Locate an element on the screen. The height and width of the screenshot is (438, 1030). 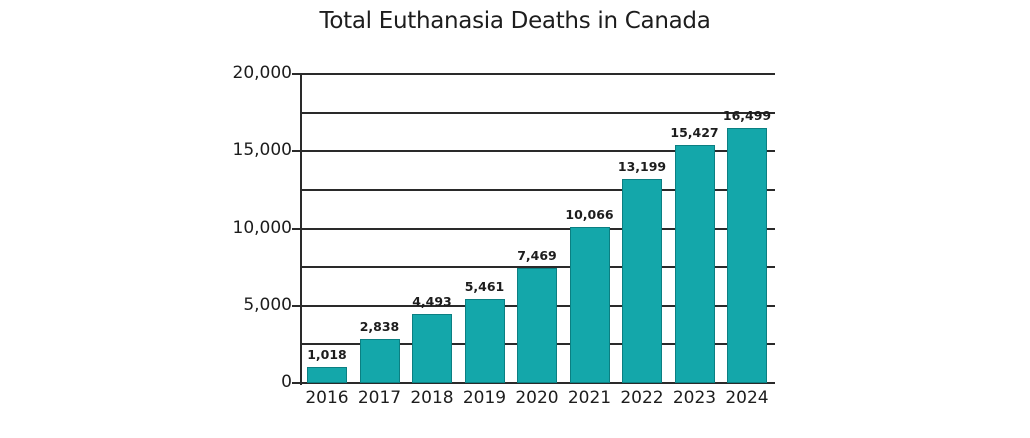
bar-value-label: 4,493 is located at coordinates (432, 301).